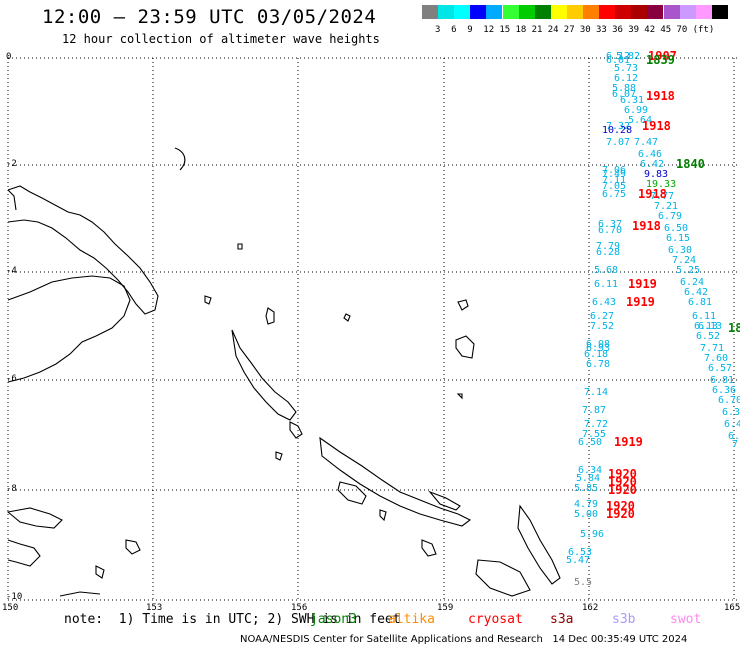  Describe the element at coordinates (614, 180) in the screenshot. I see `wave-height-label: 7.11` at that location.